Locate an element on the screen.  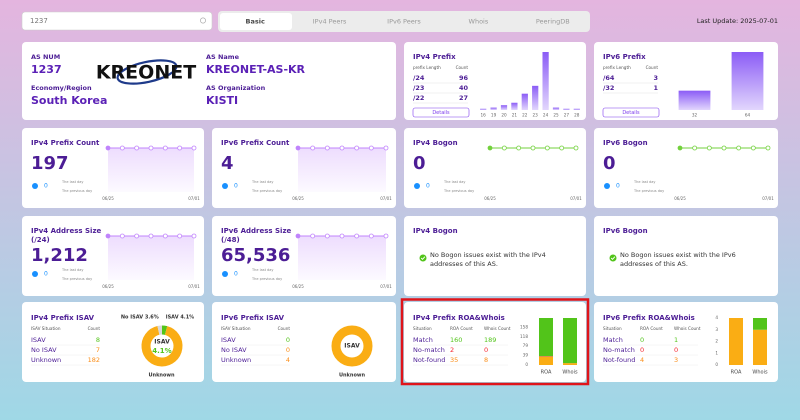
card-title: IPv4 Address Size is located at coordinates (66, 231).